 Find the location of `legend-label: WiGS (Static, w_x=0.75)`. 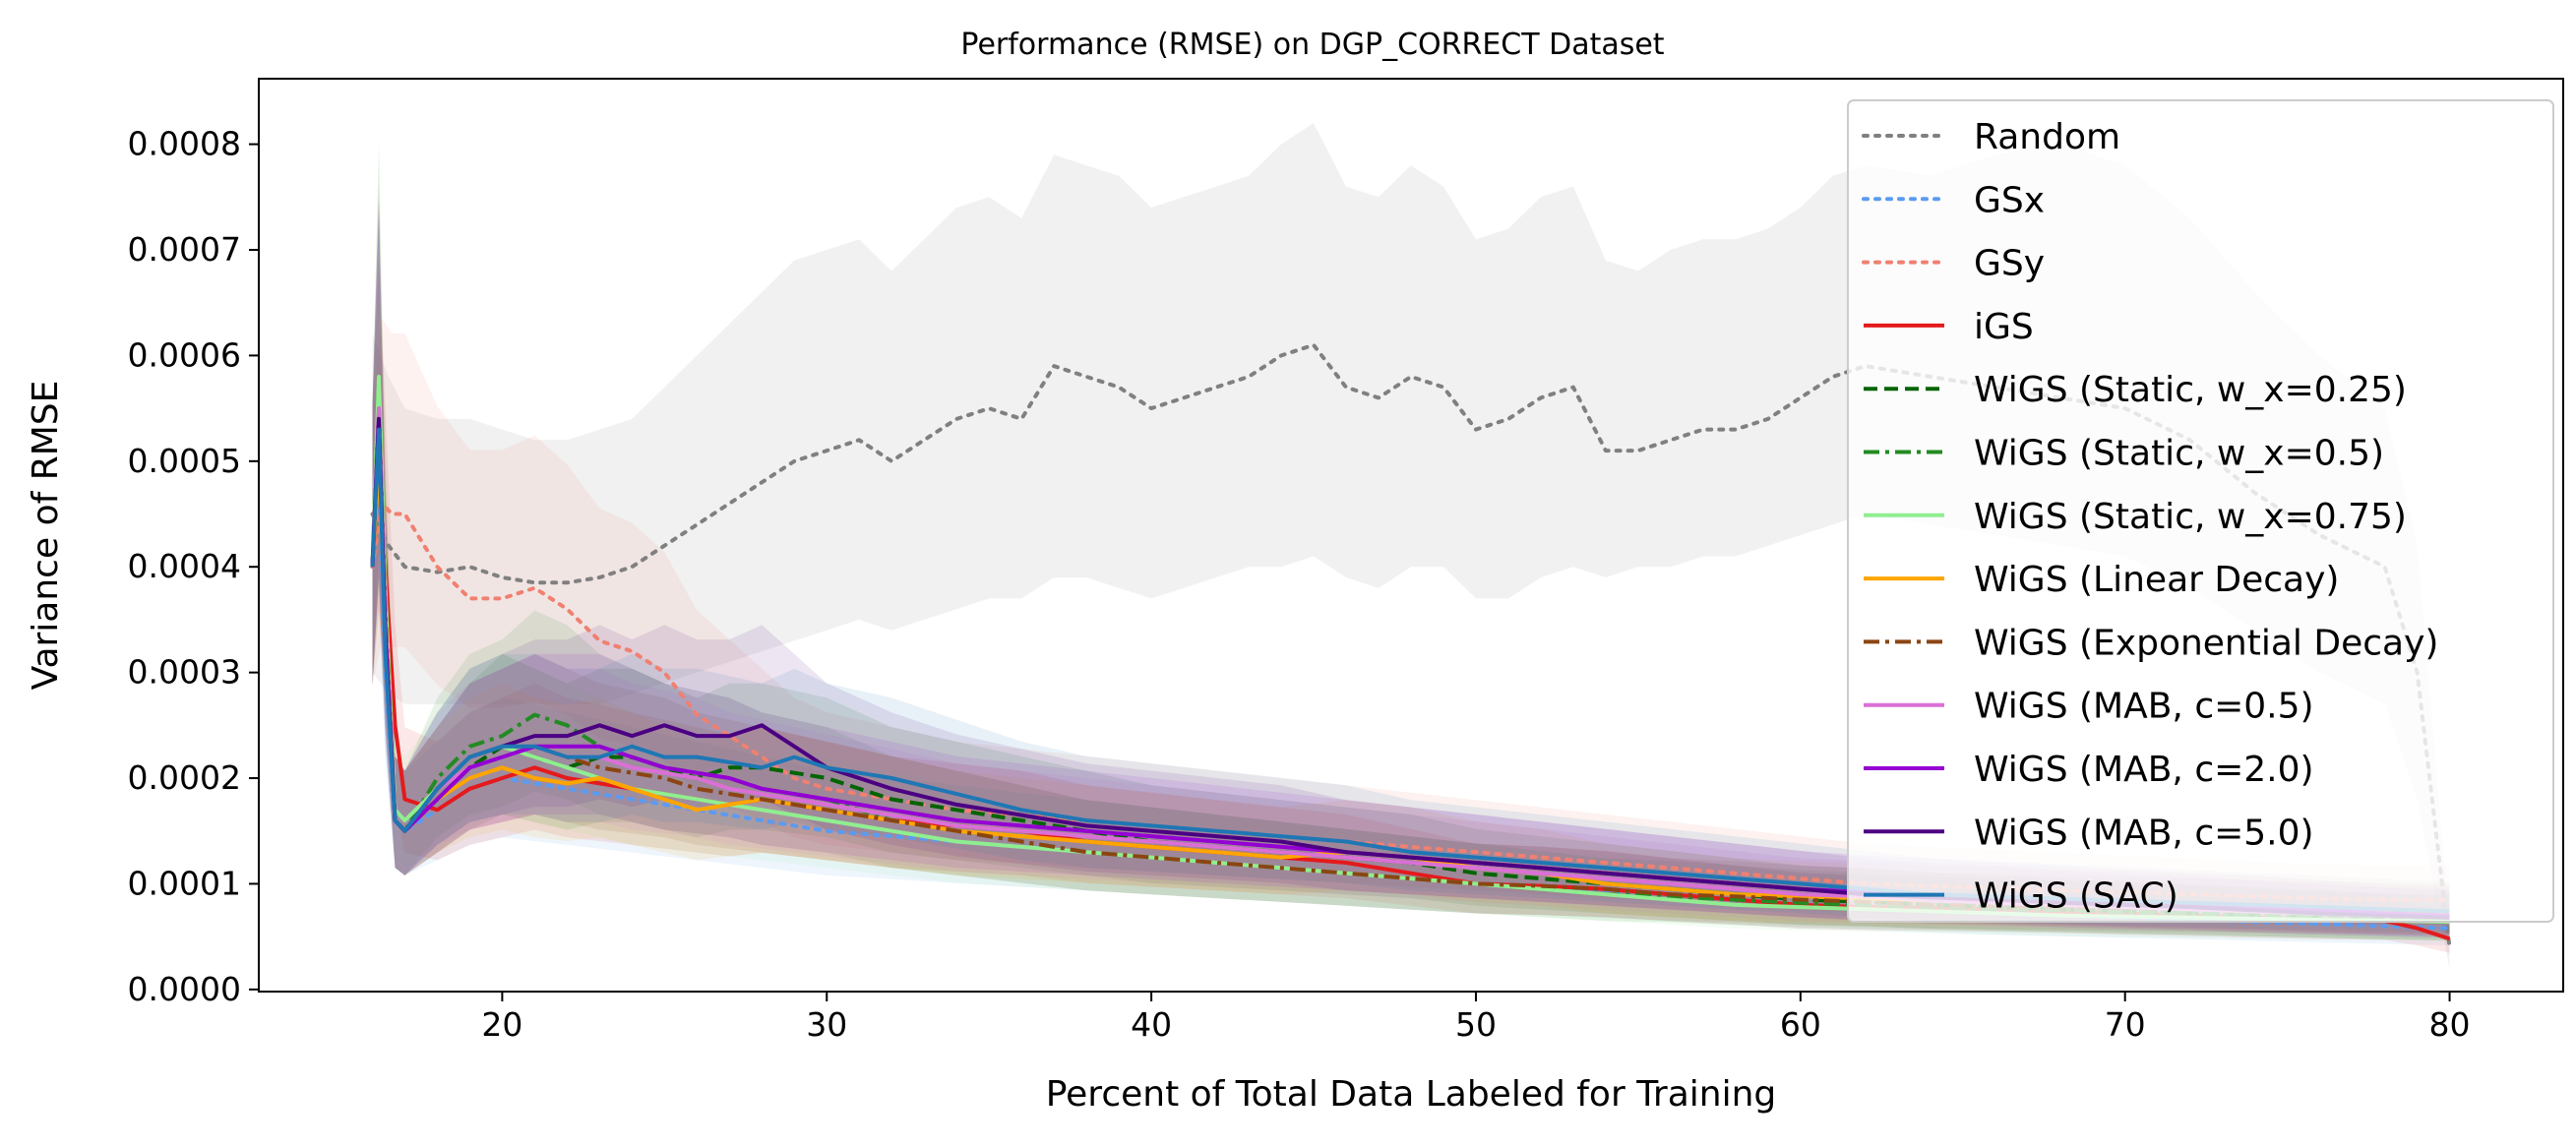

legend-label: WiGS (Static, w_x=0.75) is located at coordinates (2190, 517).